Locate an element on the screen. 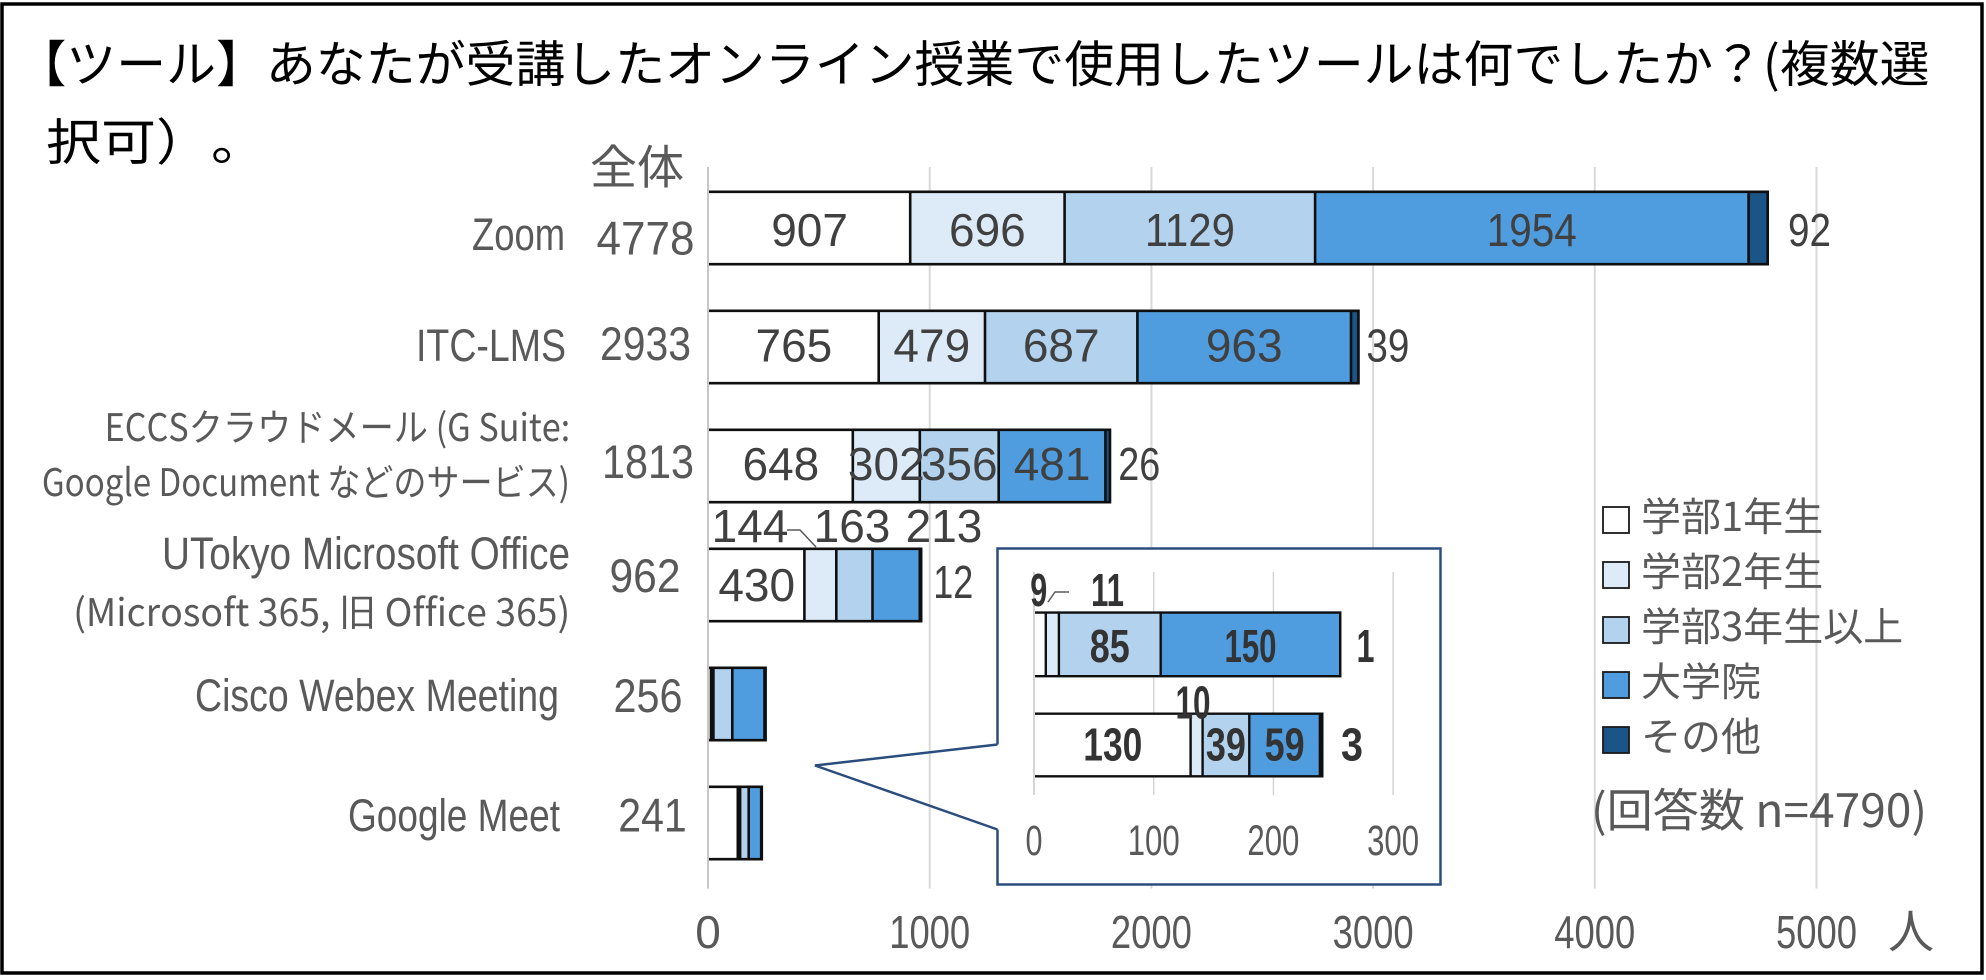 The image size is (1986, 980). svg-text: 3000 is located at coordinates (1373, 932).